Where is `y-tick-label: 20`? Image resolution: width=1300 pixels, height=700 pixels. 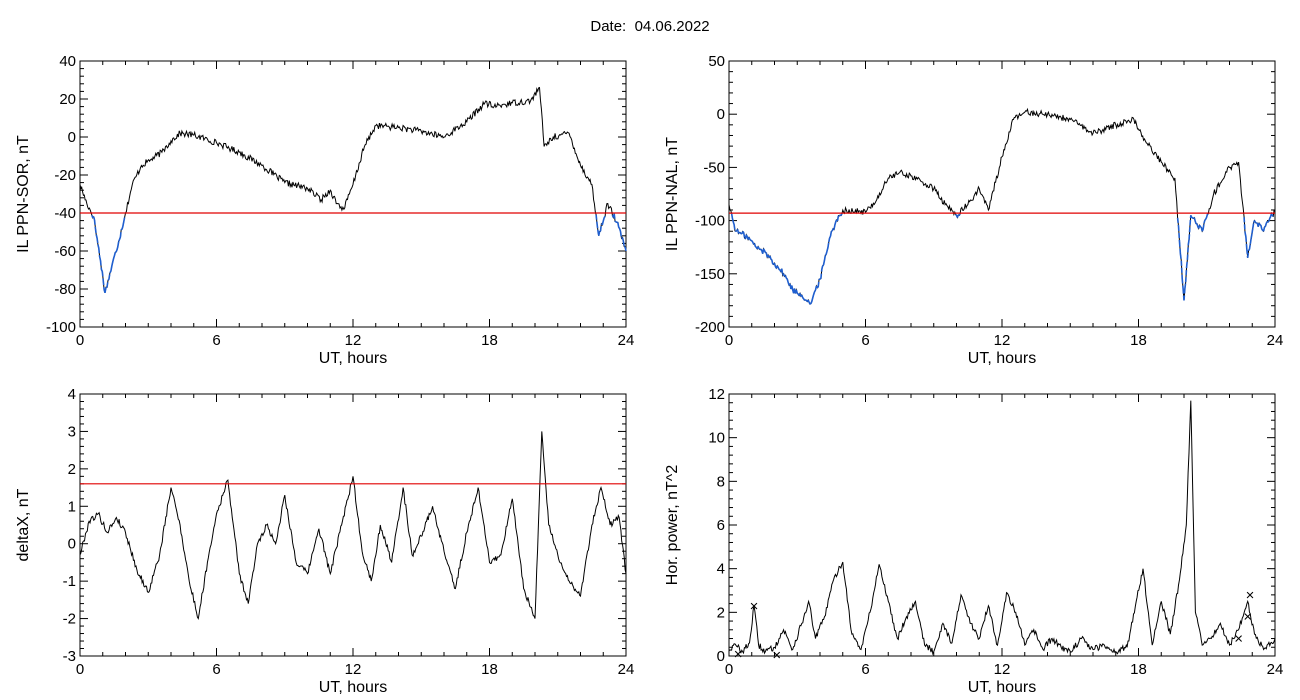 y-tick-label: 20 is located at coordinates (67, 99).